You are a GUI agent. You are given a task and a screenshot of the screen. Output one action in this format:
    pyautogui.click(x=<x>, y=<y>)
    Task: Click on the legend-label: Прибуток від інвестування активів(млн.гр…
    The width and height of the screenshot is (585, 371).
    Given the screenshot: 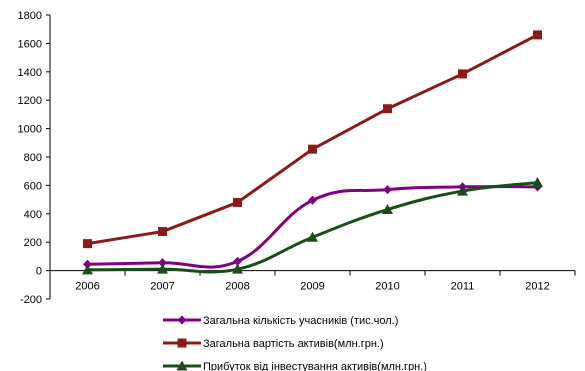 What is the action you would take?
    pyautogui.click(x=315, y=366)
    